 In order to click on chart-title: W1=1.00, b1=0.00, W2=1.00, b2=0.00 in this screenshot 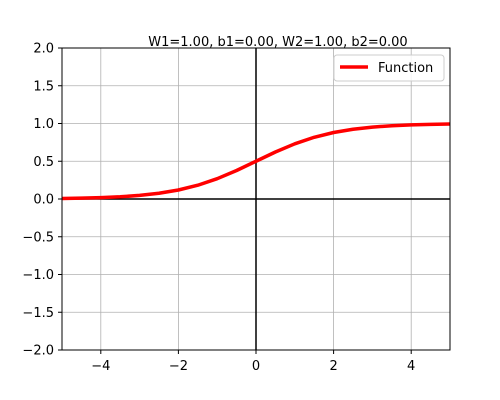, I will do `click(277, 42)`.